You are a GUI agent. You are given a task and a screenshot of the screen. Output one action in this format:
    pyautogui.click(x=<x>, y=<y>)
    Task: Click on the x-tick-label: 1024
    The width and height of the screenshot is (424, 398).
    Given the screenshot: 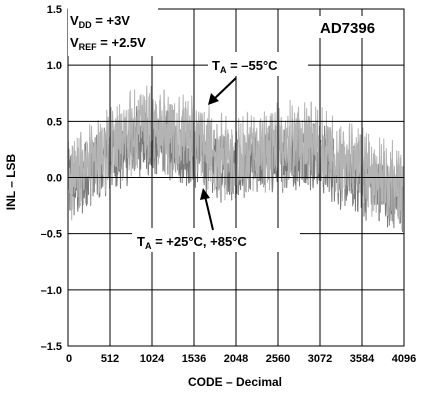 What is the action you would take?
    pyautogui.click(x=152, y=359)
    